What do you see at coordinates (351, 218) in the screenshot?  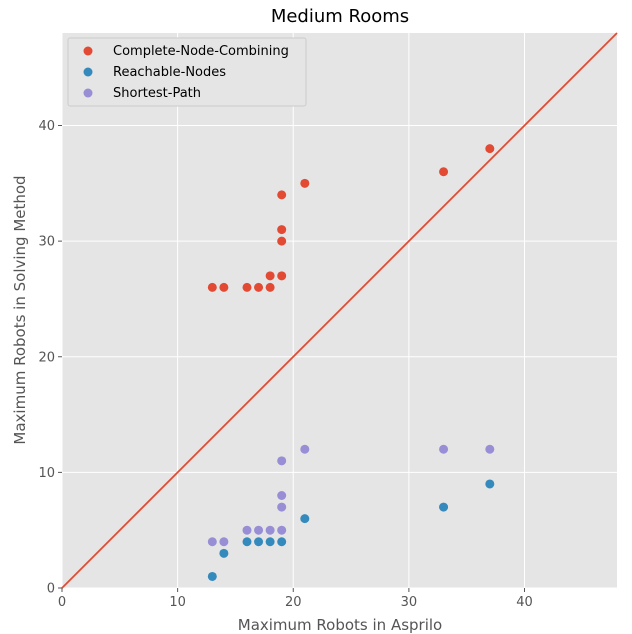 I see `series-complete-node-combining` at bounding box center [351, 218].